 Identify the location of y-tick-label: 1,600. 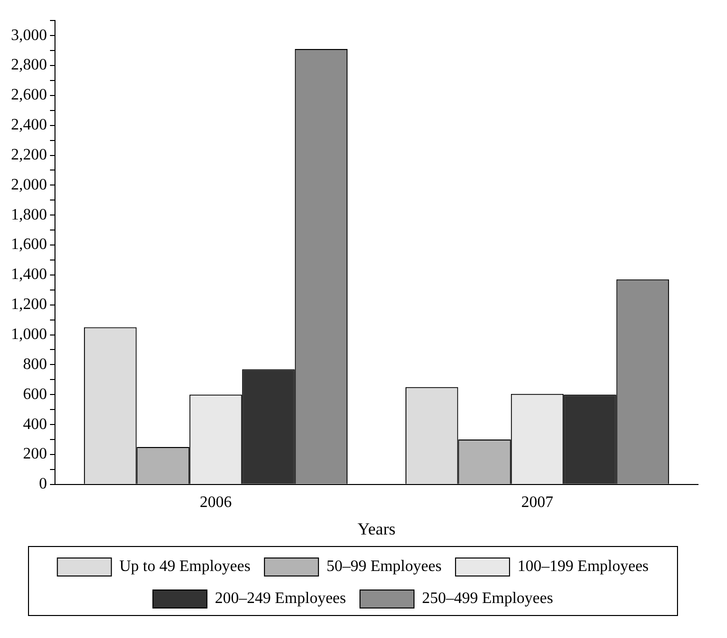
(29, 245).